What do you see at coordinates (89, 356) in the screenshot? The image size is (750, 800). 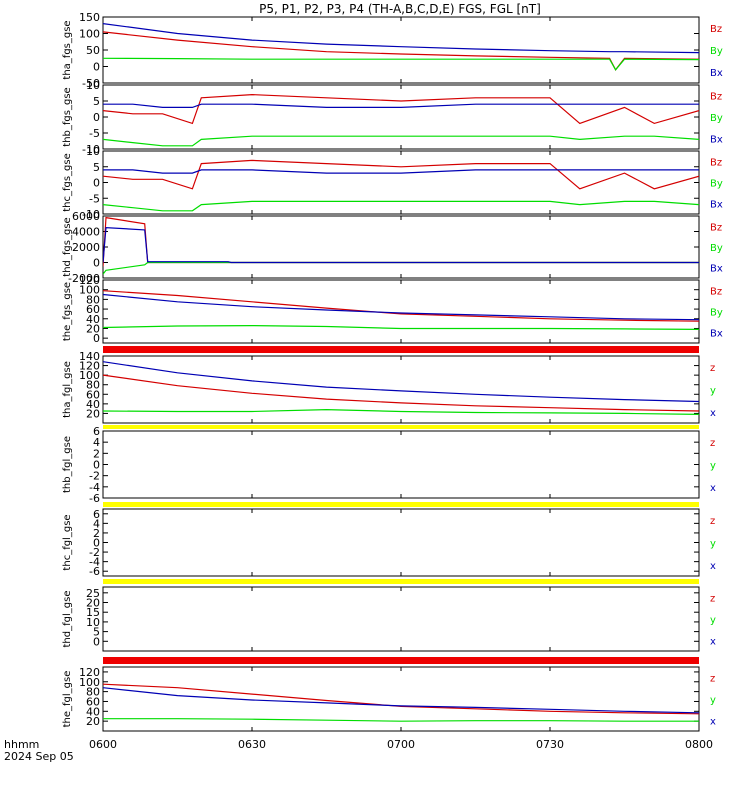 I see `y-tick-label: 140` at bounding box center [89, 356].